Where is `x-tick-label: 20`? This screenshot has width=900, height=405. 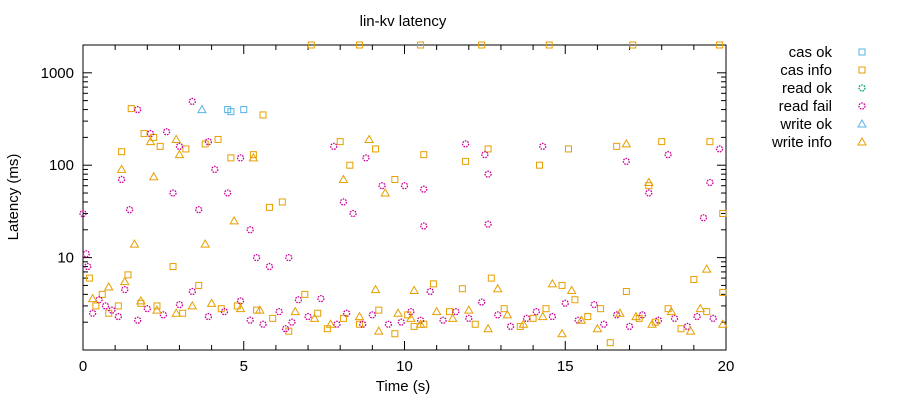 x-tick-label: 20 is located at coordinates (726, 366).